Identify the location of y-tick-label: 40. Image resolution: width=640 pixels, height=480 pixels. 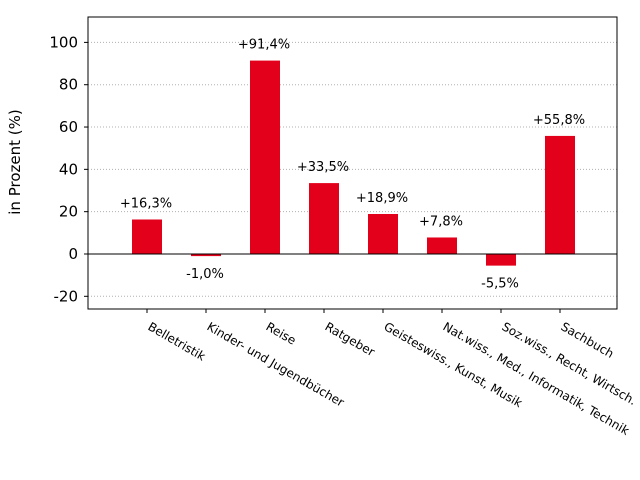
(68, 169).